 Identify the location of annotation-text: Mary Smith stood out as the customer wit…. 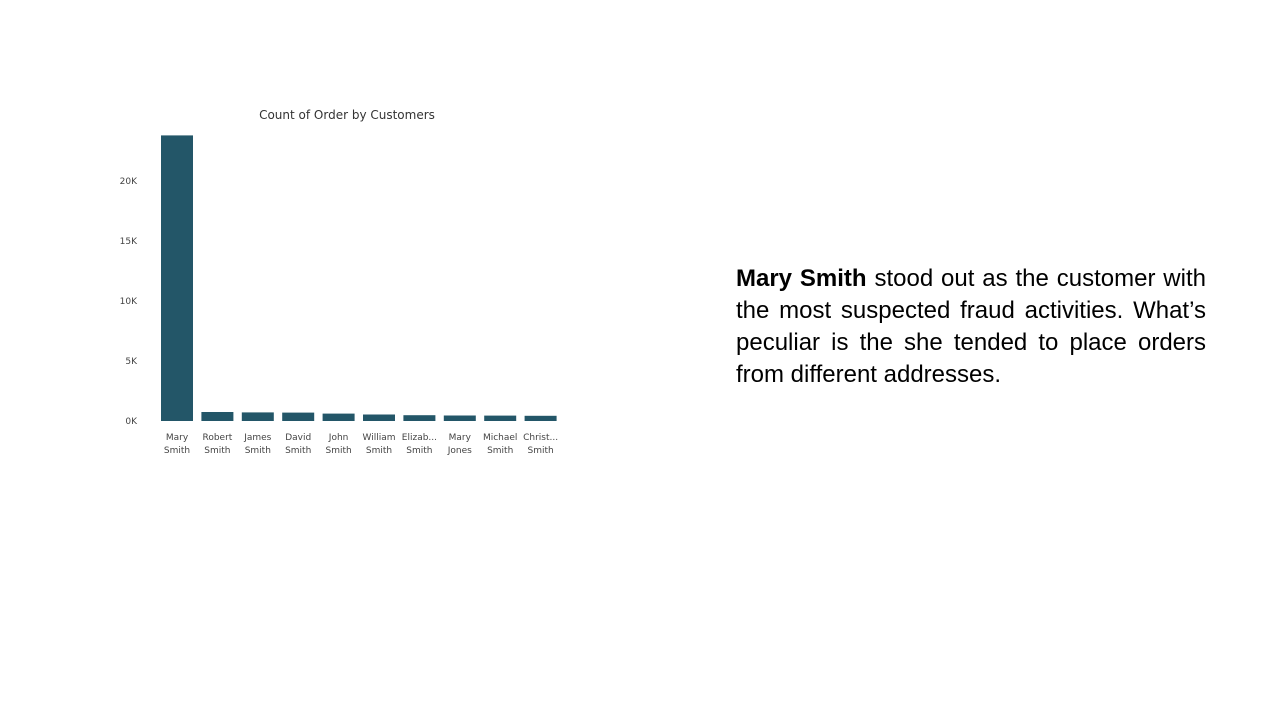
(971, 327).